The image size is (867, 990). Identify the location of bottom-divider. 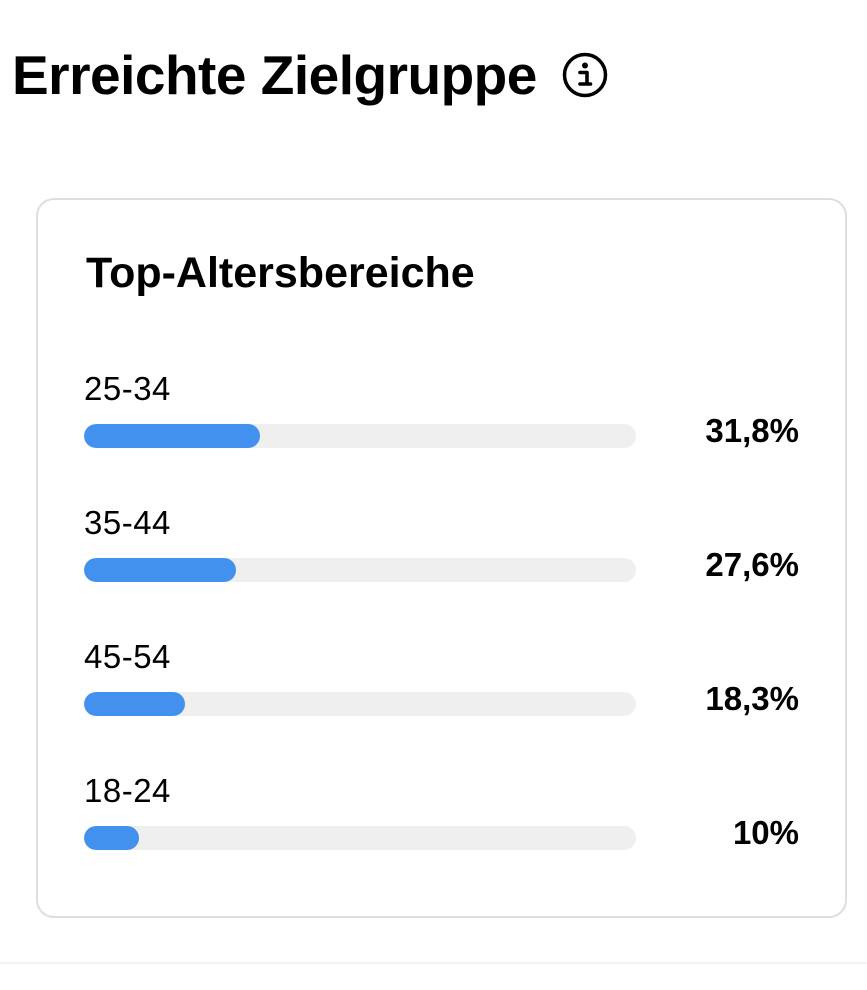
(433, 963).